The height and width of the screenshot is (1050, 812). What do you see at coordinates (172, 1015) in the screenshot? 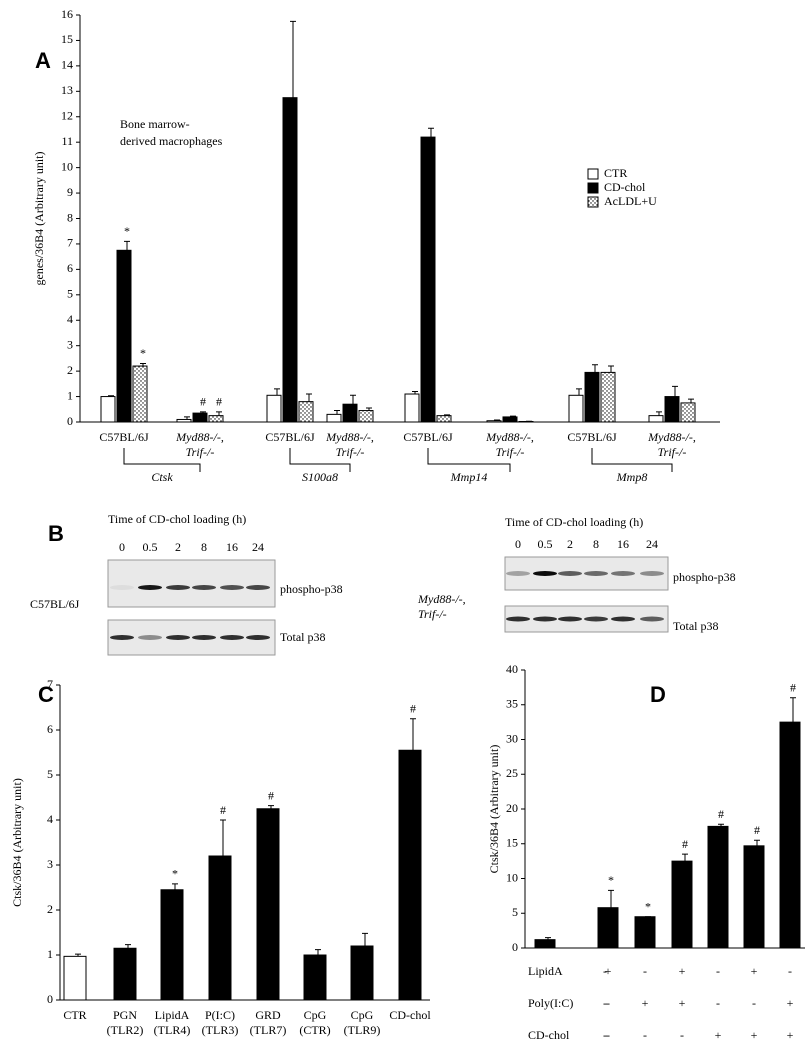
I see `x-tick-label: LipidA` at bounding box center [172, 1015].